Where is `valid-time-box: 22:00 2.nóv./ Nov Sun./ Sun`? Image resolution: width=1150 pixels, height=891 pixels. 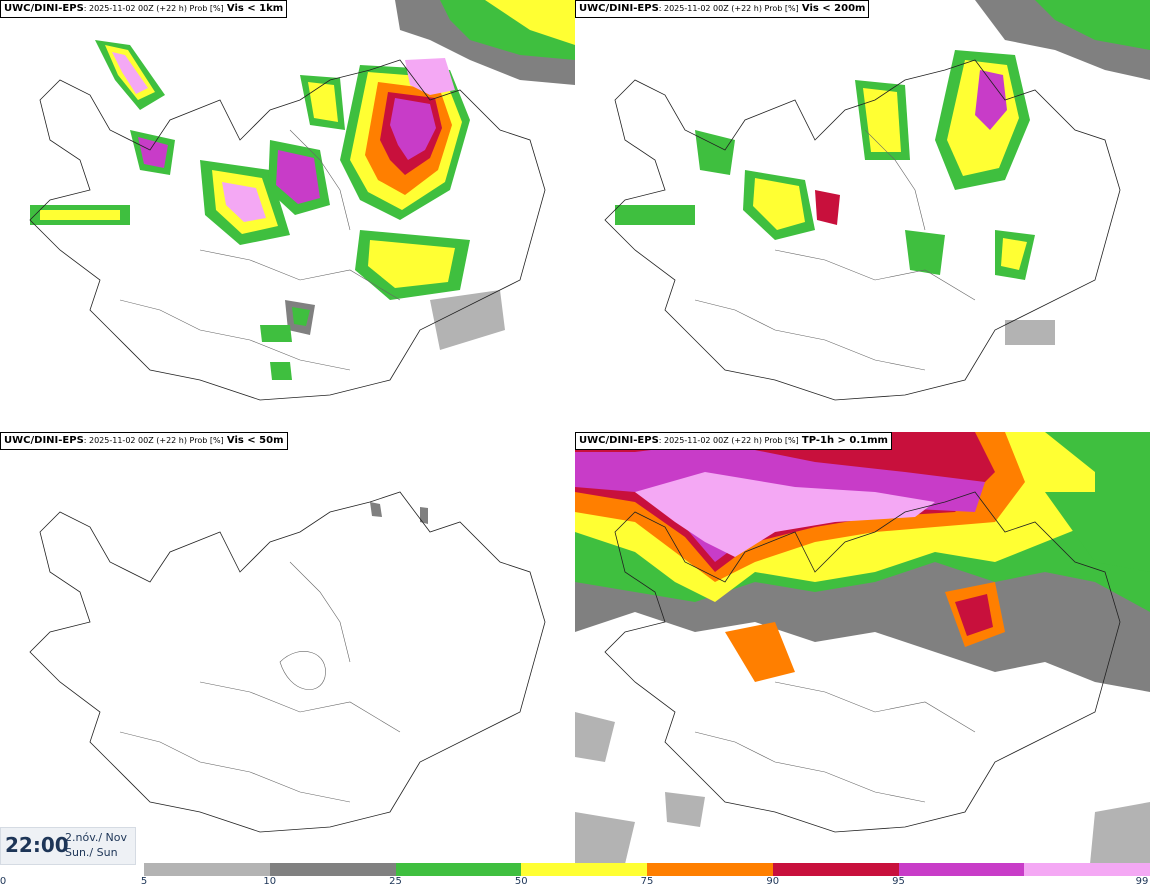 valid-time-box: 22:00 2.nóv./ Nov Sun./ Sun is located at coordinates (68, 846).